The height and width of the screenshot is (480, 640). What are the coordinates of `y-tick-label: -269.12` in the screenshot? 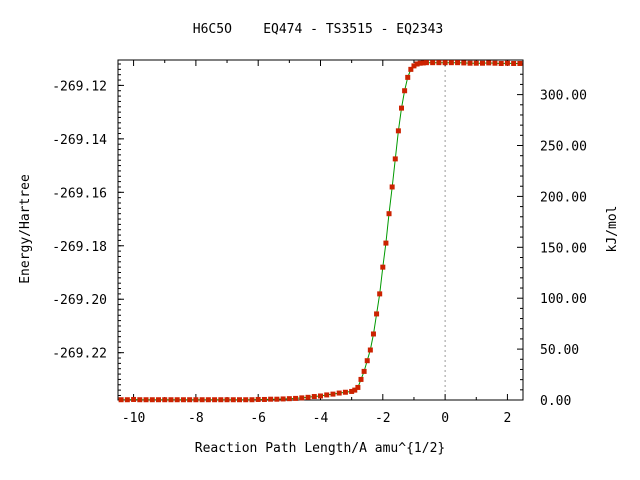 It's located at (79, 86).